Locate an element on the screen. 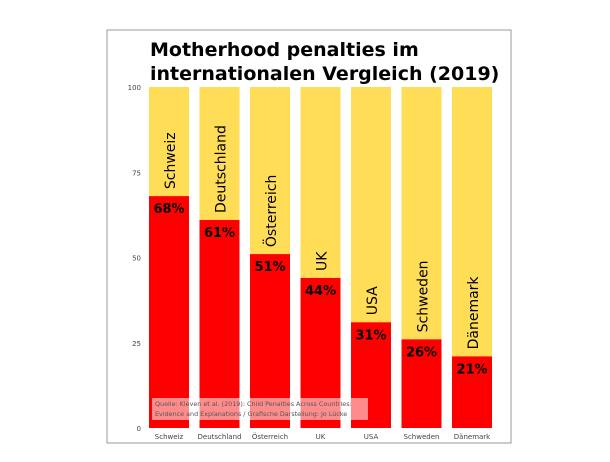 Image resolution: width=610 pixels, height=462 pixels. x-tick-label: Österreich is located at coordinates (270, 436).